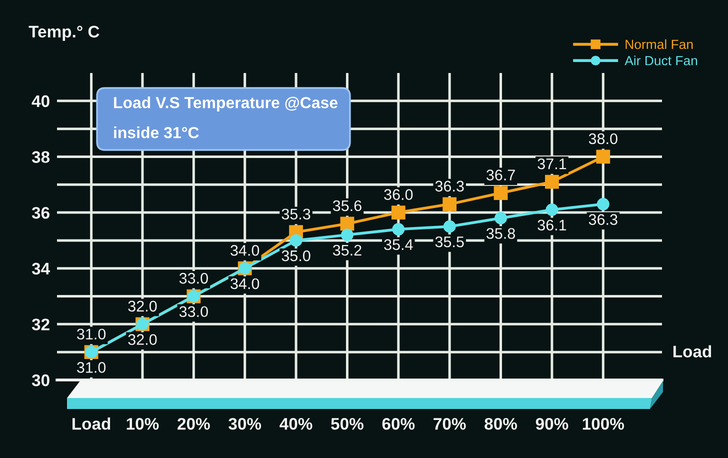 This screenshot has height=458, width=728. What do you see at coordinates (296, 214) in the screenshot?
I see `data-label: 35.3` at bounding box center [296, 214].